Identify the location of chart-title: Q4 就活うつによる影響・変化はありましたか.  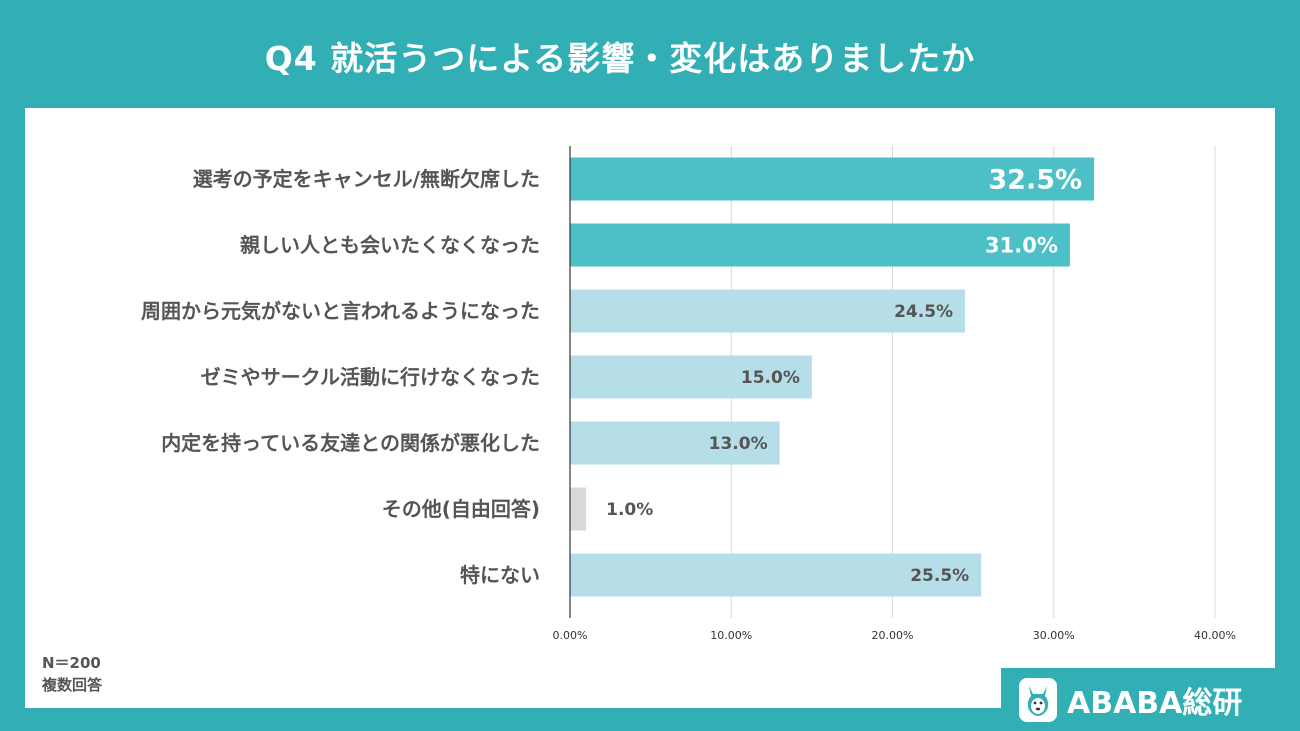
(620, 58).